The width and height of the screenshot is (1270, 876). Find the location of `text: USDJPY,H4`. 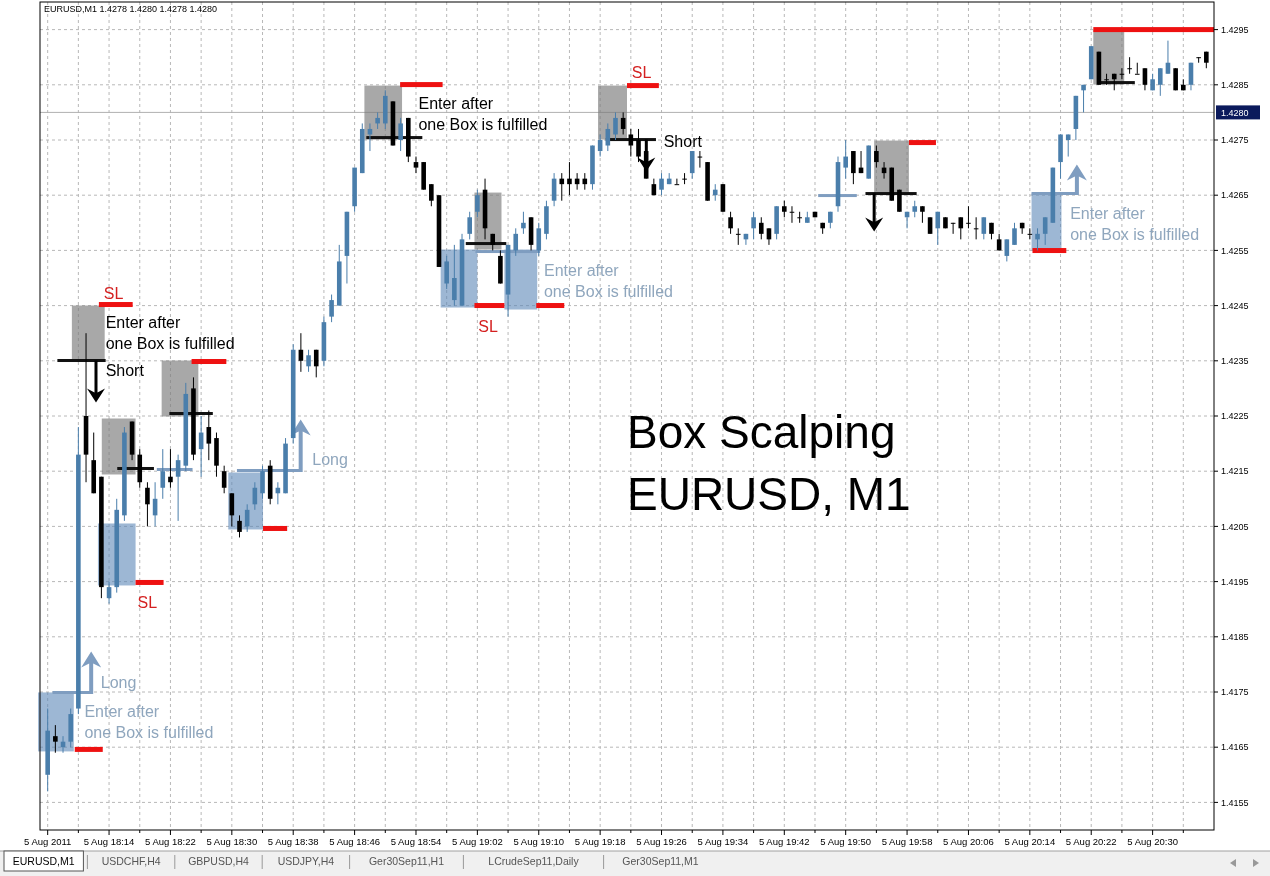

text: USDJPY,H4 is located at coordinates (306, 861).